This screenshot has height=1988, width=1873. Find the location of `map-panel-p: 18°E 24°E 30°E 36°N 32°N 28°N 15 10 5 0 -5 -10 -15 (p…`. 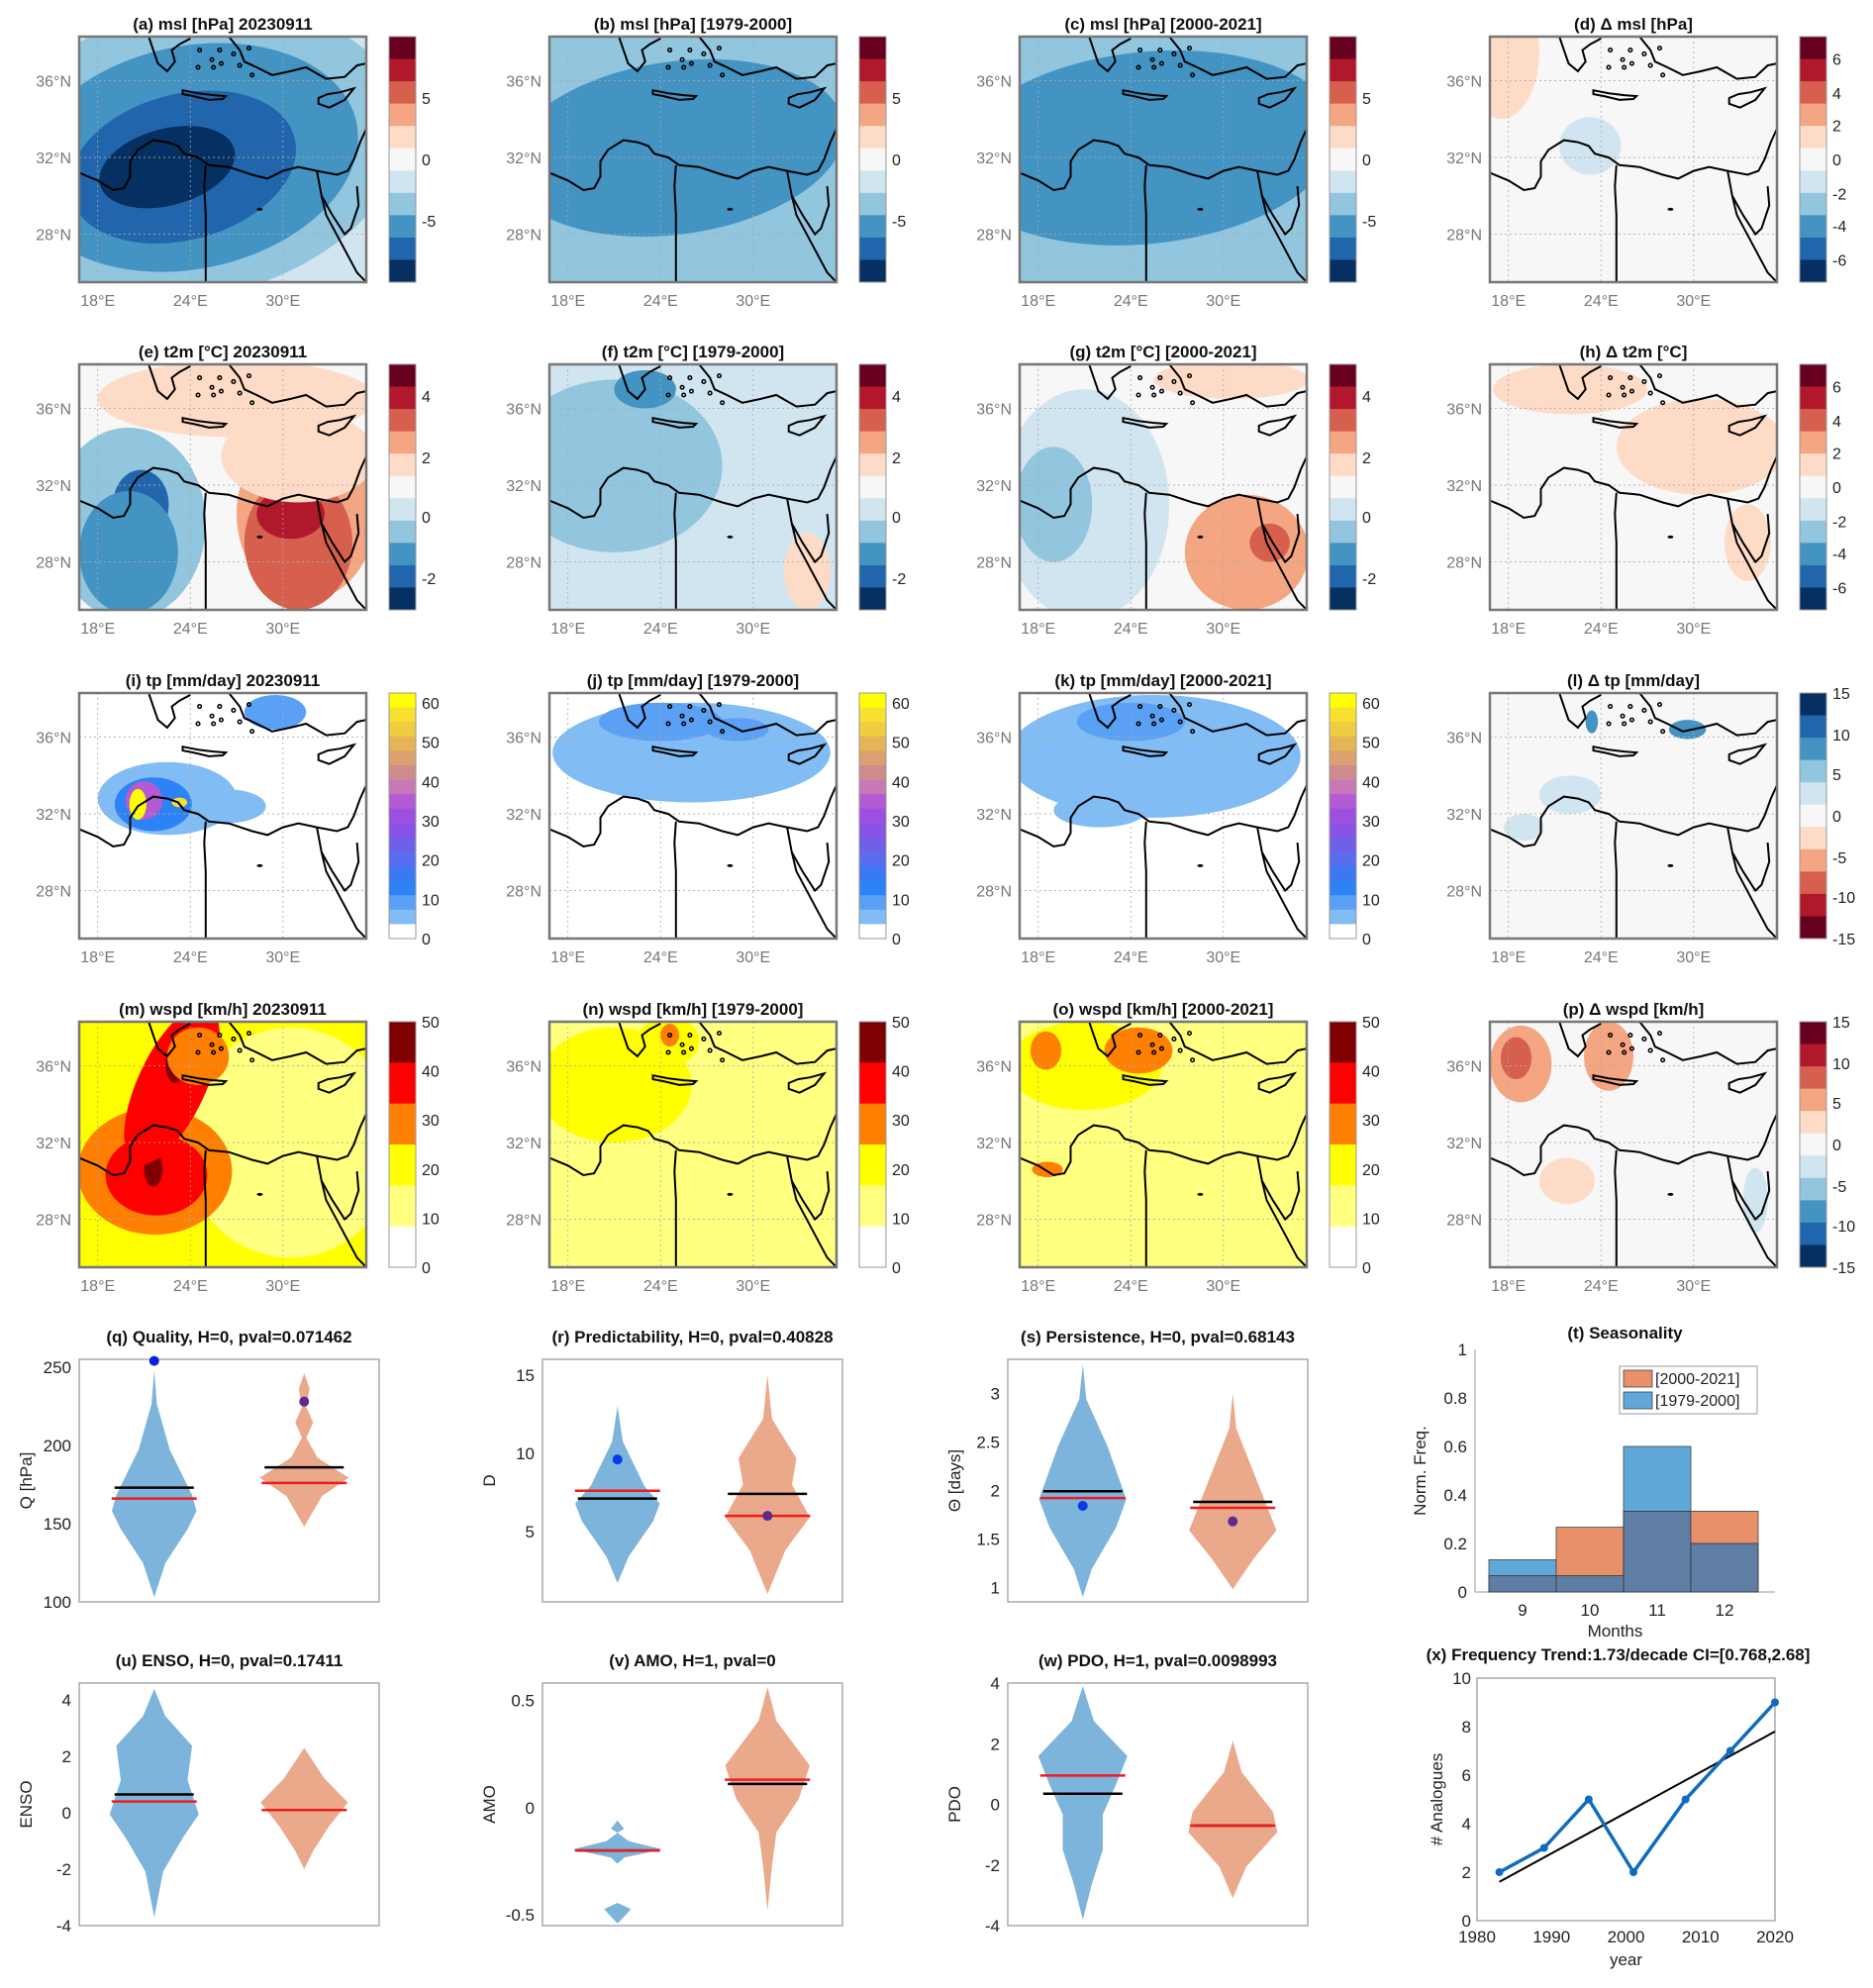

map-panel-p: 18°E 24°E 30°E 36°N 32°N 28°N 15 10 5 0 -5 -10 -15 (p… is located at coordinates (1650, 1147).